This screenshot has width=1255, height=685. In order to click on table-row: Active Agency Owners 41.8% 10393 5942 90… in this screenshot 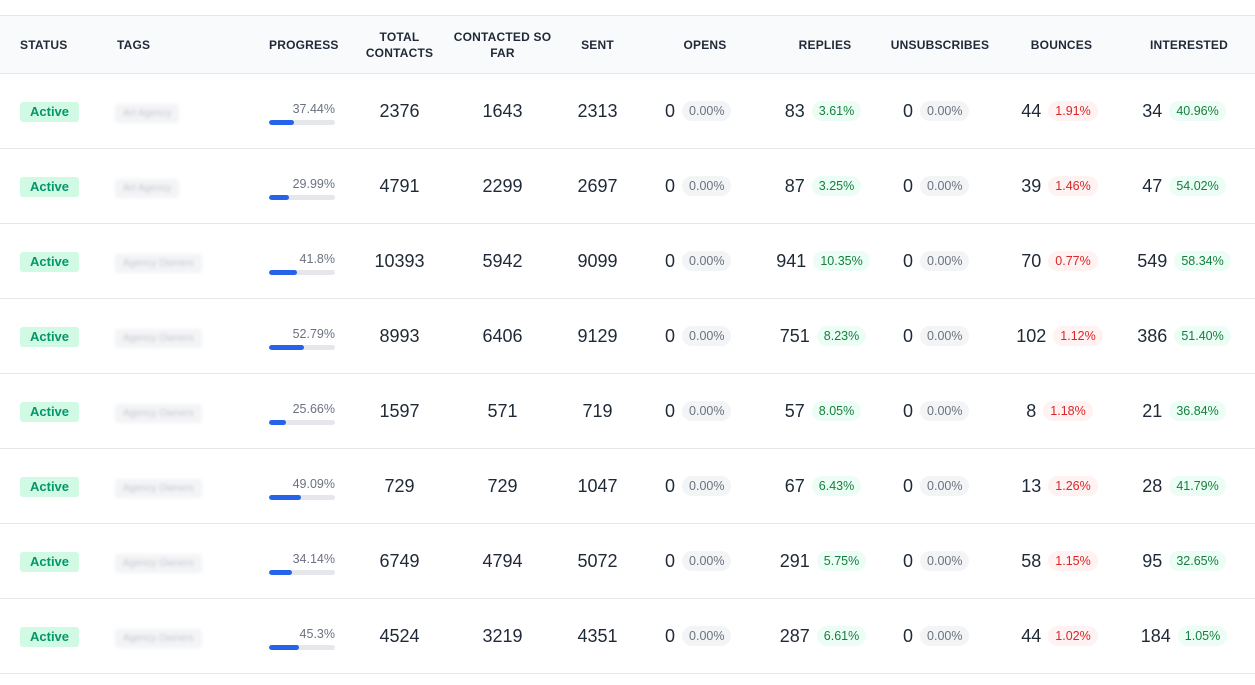, I will do `click(627, 261)`.